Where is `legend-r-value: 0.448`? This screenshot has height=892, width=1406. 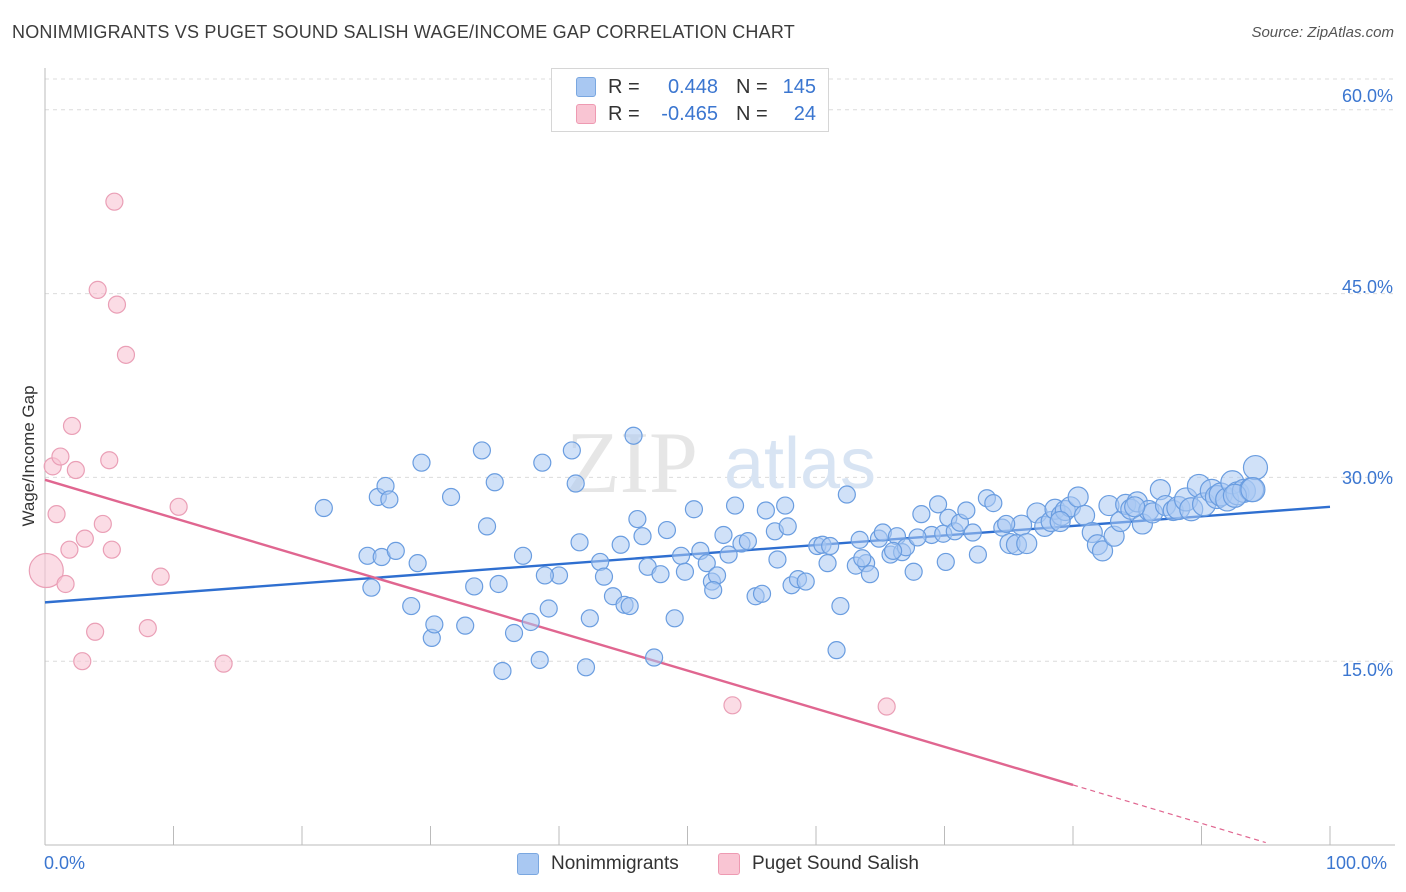
legend-r-value: 0.448 is located at coordinates (692, 86).